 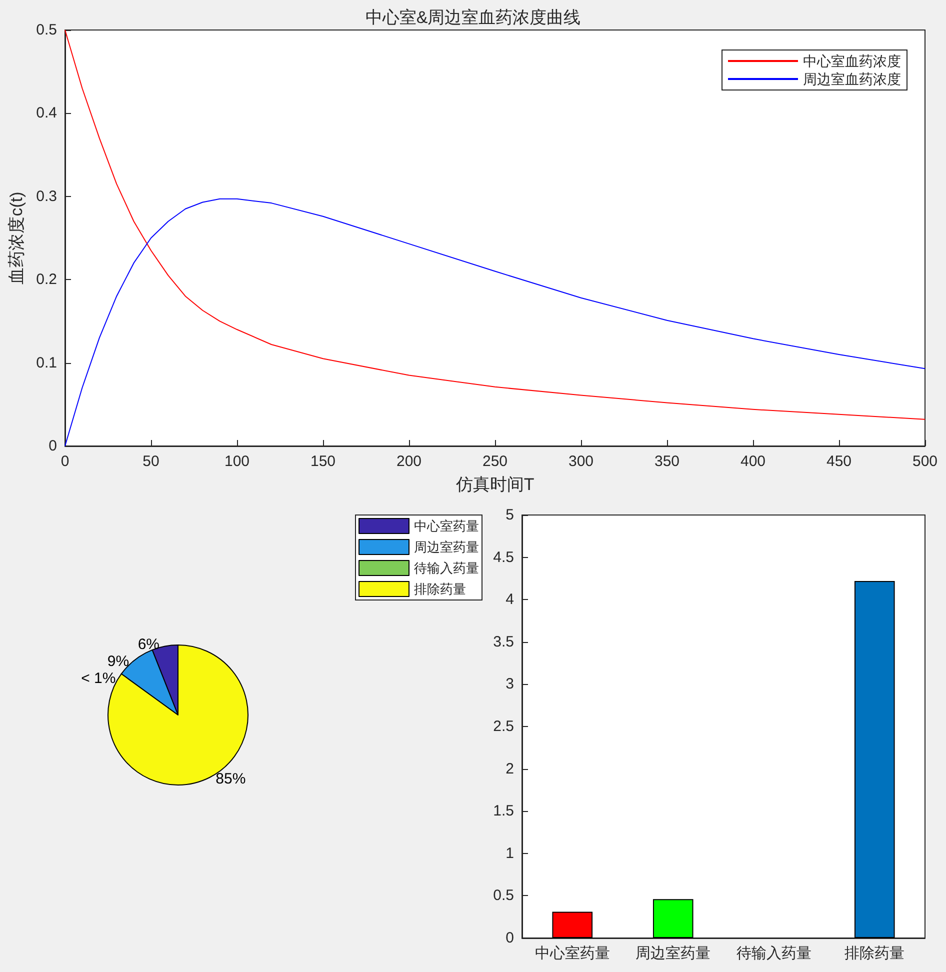 I want to click on x-tick-label: 300, so click(x=581, y=461).